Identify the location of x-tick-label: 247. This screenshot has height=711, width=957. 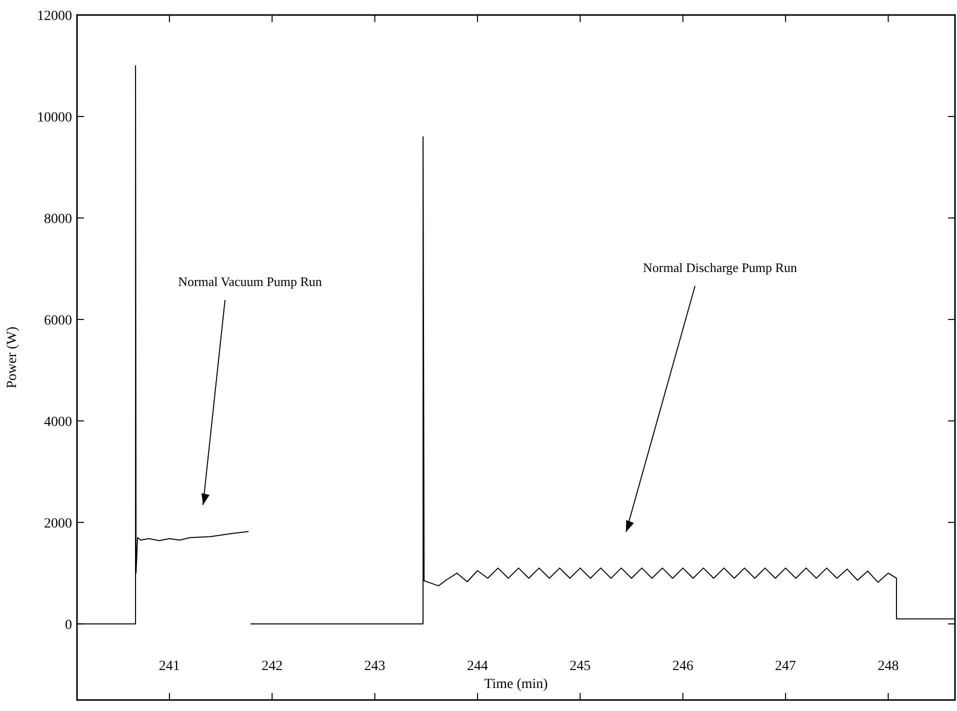
(785, 666).